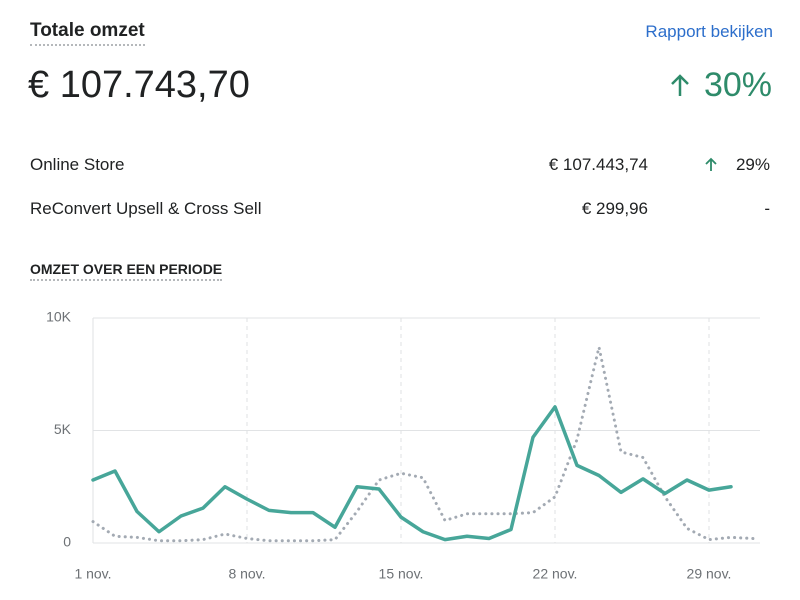  I want to click on x-tick-label: 8 nov., so click(246, 574).